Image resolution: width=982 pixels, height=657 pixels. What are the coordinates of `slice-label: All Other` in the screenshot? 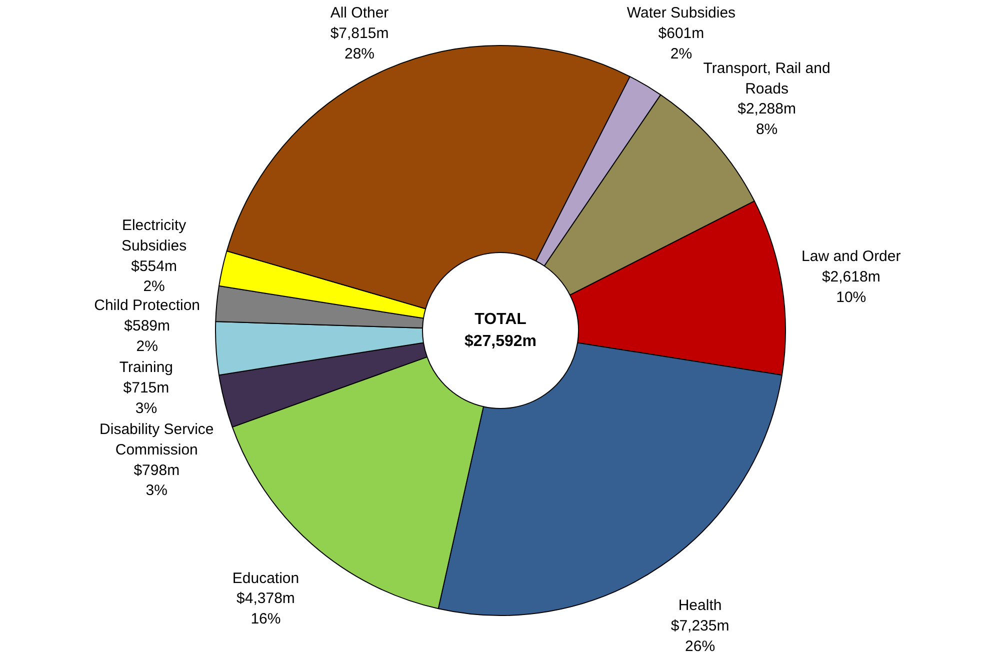 It's located at (359, 13).